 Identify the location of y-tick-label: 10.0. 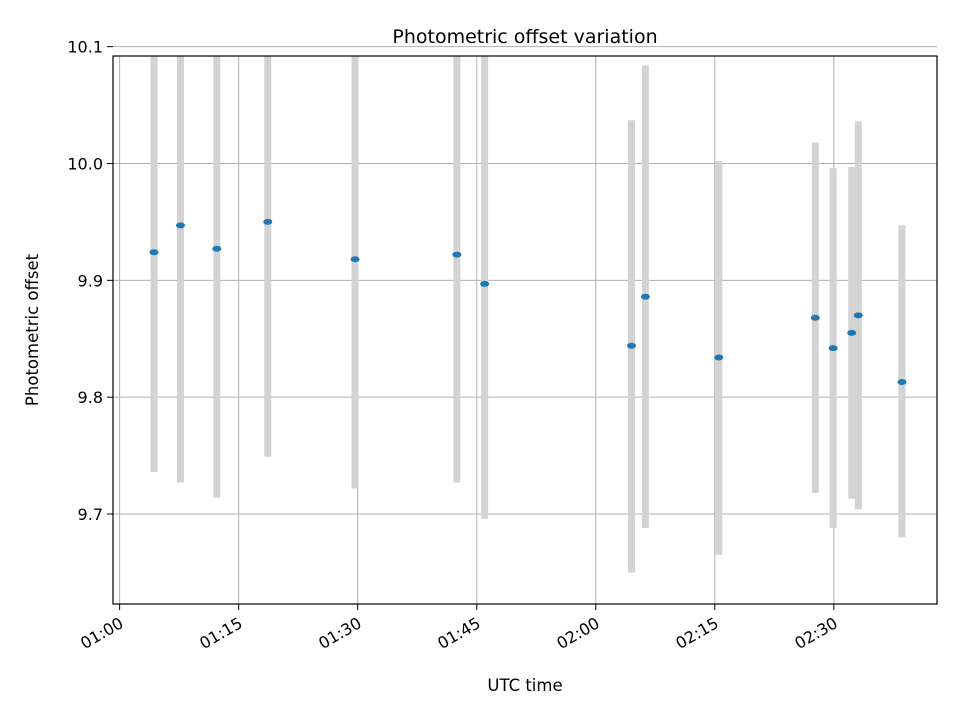
(85, 163).